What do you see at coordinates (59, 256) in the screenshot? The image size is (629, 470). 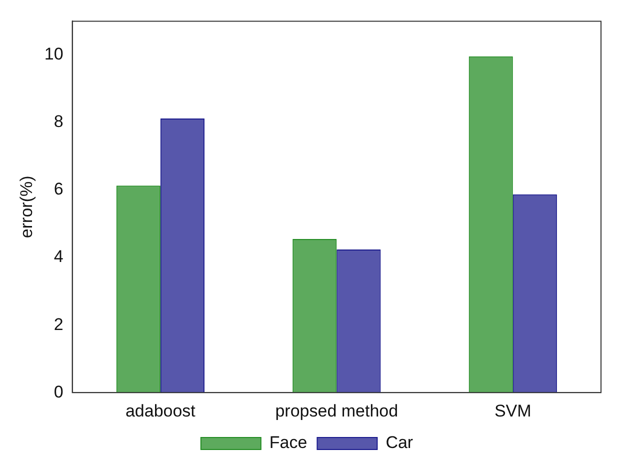 I see `y-tick-label: 4` at bounding box center [59, 256].